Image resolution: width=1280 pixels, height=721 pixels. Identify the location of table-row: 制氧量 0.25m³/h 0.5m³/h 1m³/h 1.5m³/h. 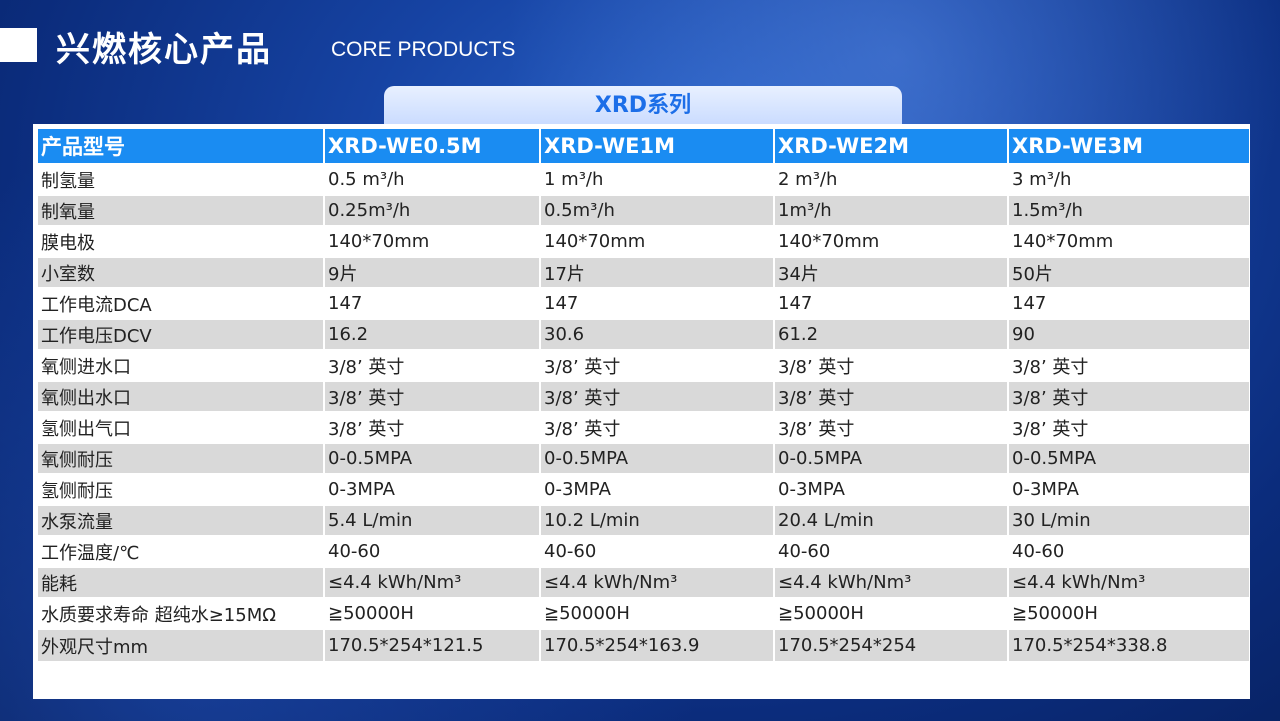
(643, 210).